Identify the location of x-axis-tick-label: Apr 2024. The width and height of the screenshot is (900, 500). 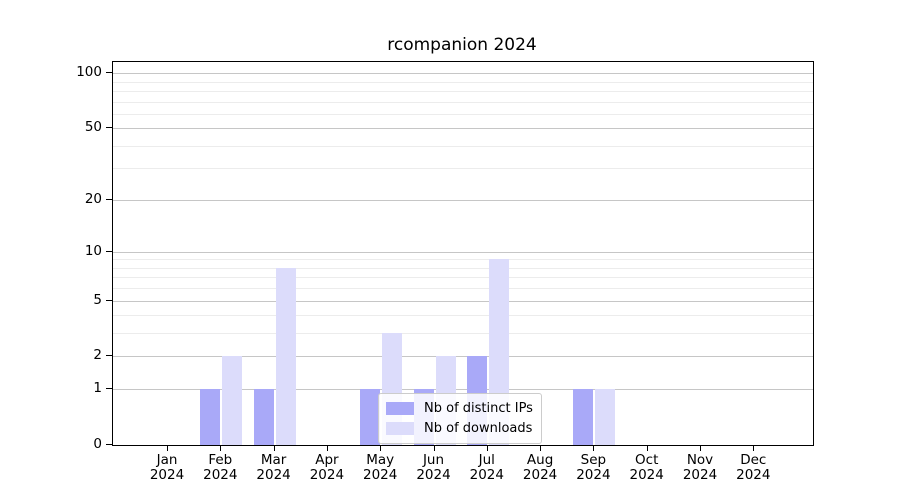
(327, 468).